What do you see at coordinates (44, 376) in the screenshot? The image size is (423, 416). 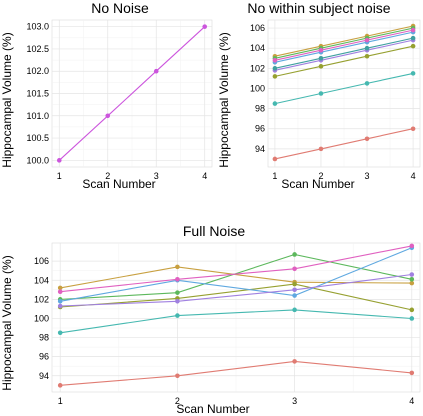 I see `y-tick-label: 94` at bounding box center [44, 376].